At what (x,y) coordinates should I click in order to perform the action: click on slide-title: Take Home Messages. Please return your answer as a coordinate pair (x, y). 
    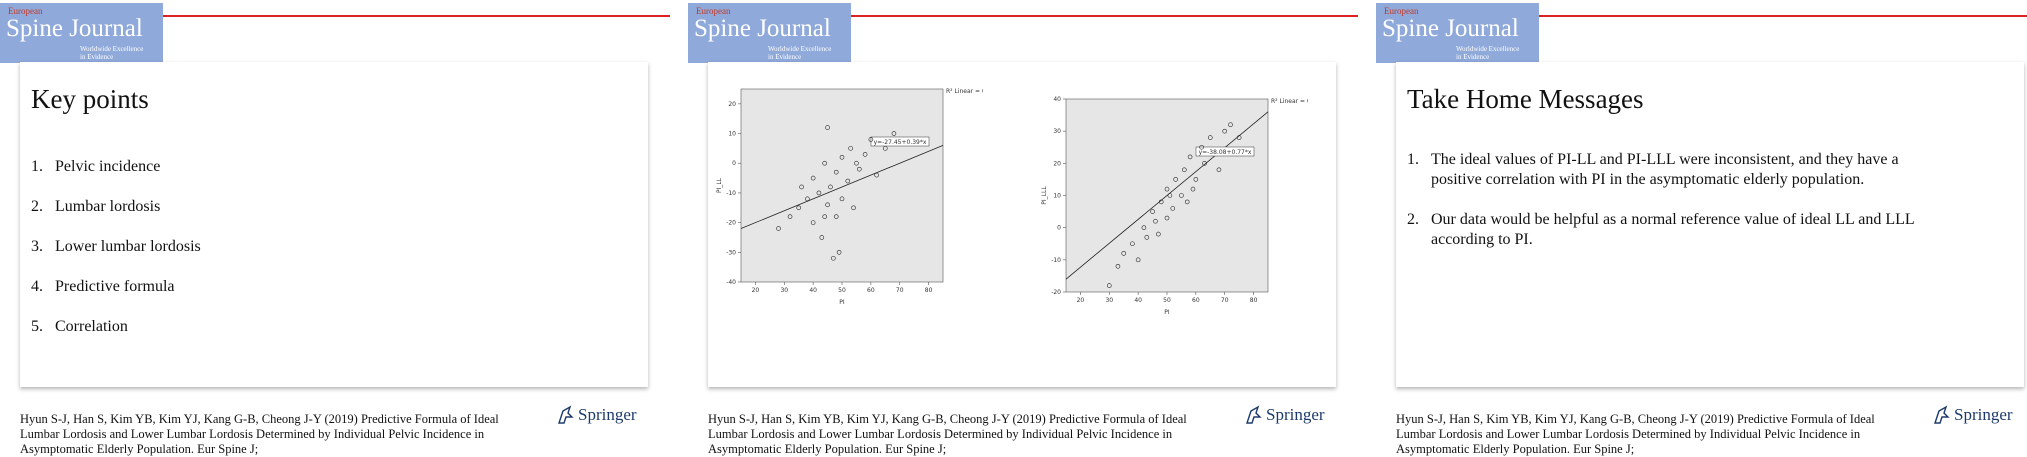
    Looking at the image, I should click on (1525, 99).